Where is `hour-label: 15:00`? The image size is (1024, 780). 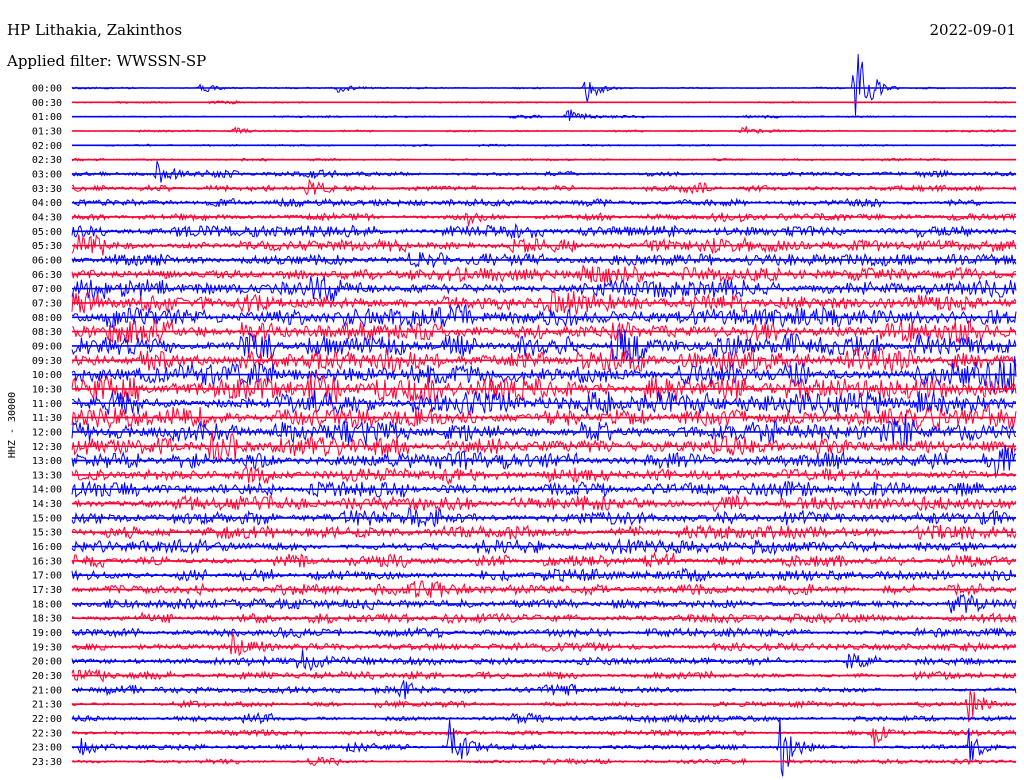
hour-label: 15:00 is located at coordinates (47, 518).